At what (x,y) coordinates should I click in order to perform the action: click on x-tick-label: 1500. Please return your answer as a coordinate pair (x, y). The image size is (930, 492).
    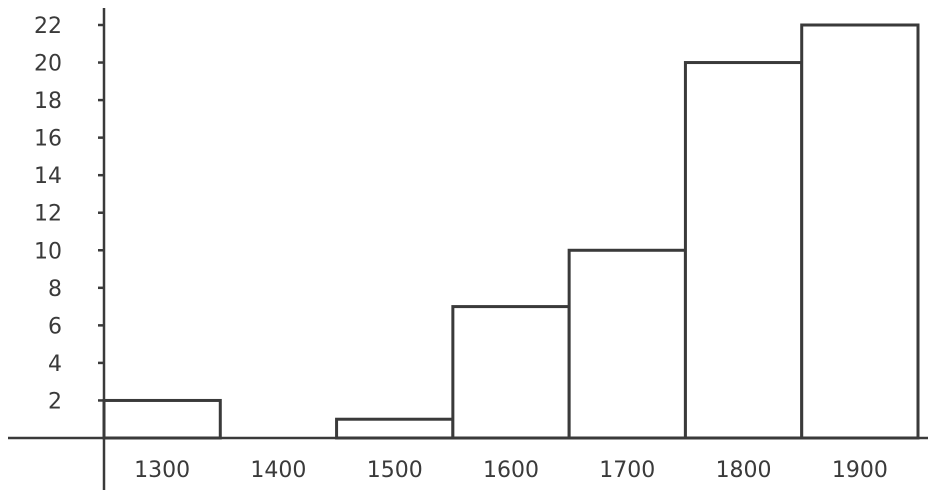
    Looking at the image, I should click on (395, 470).